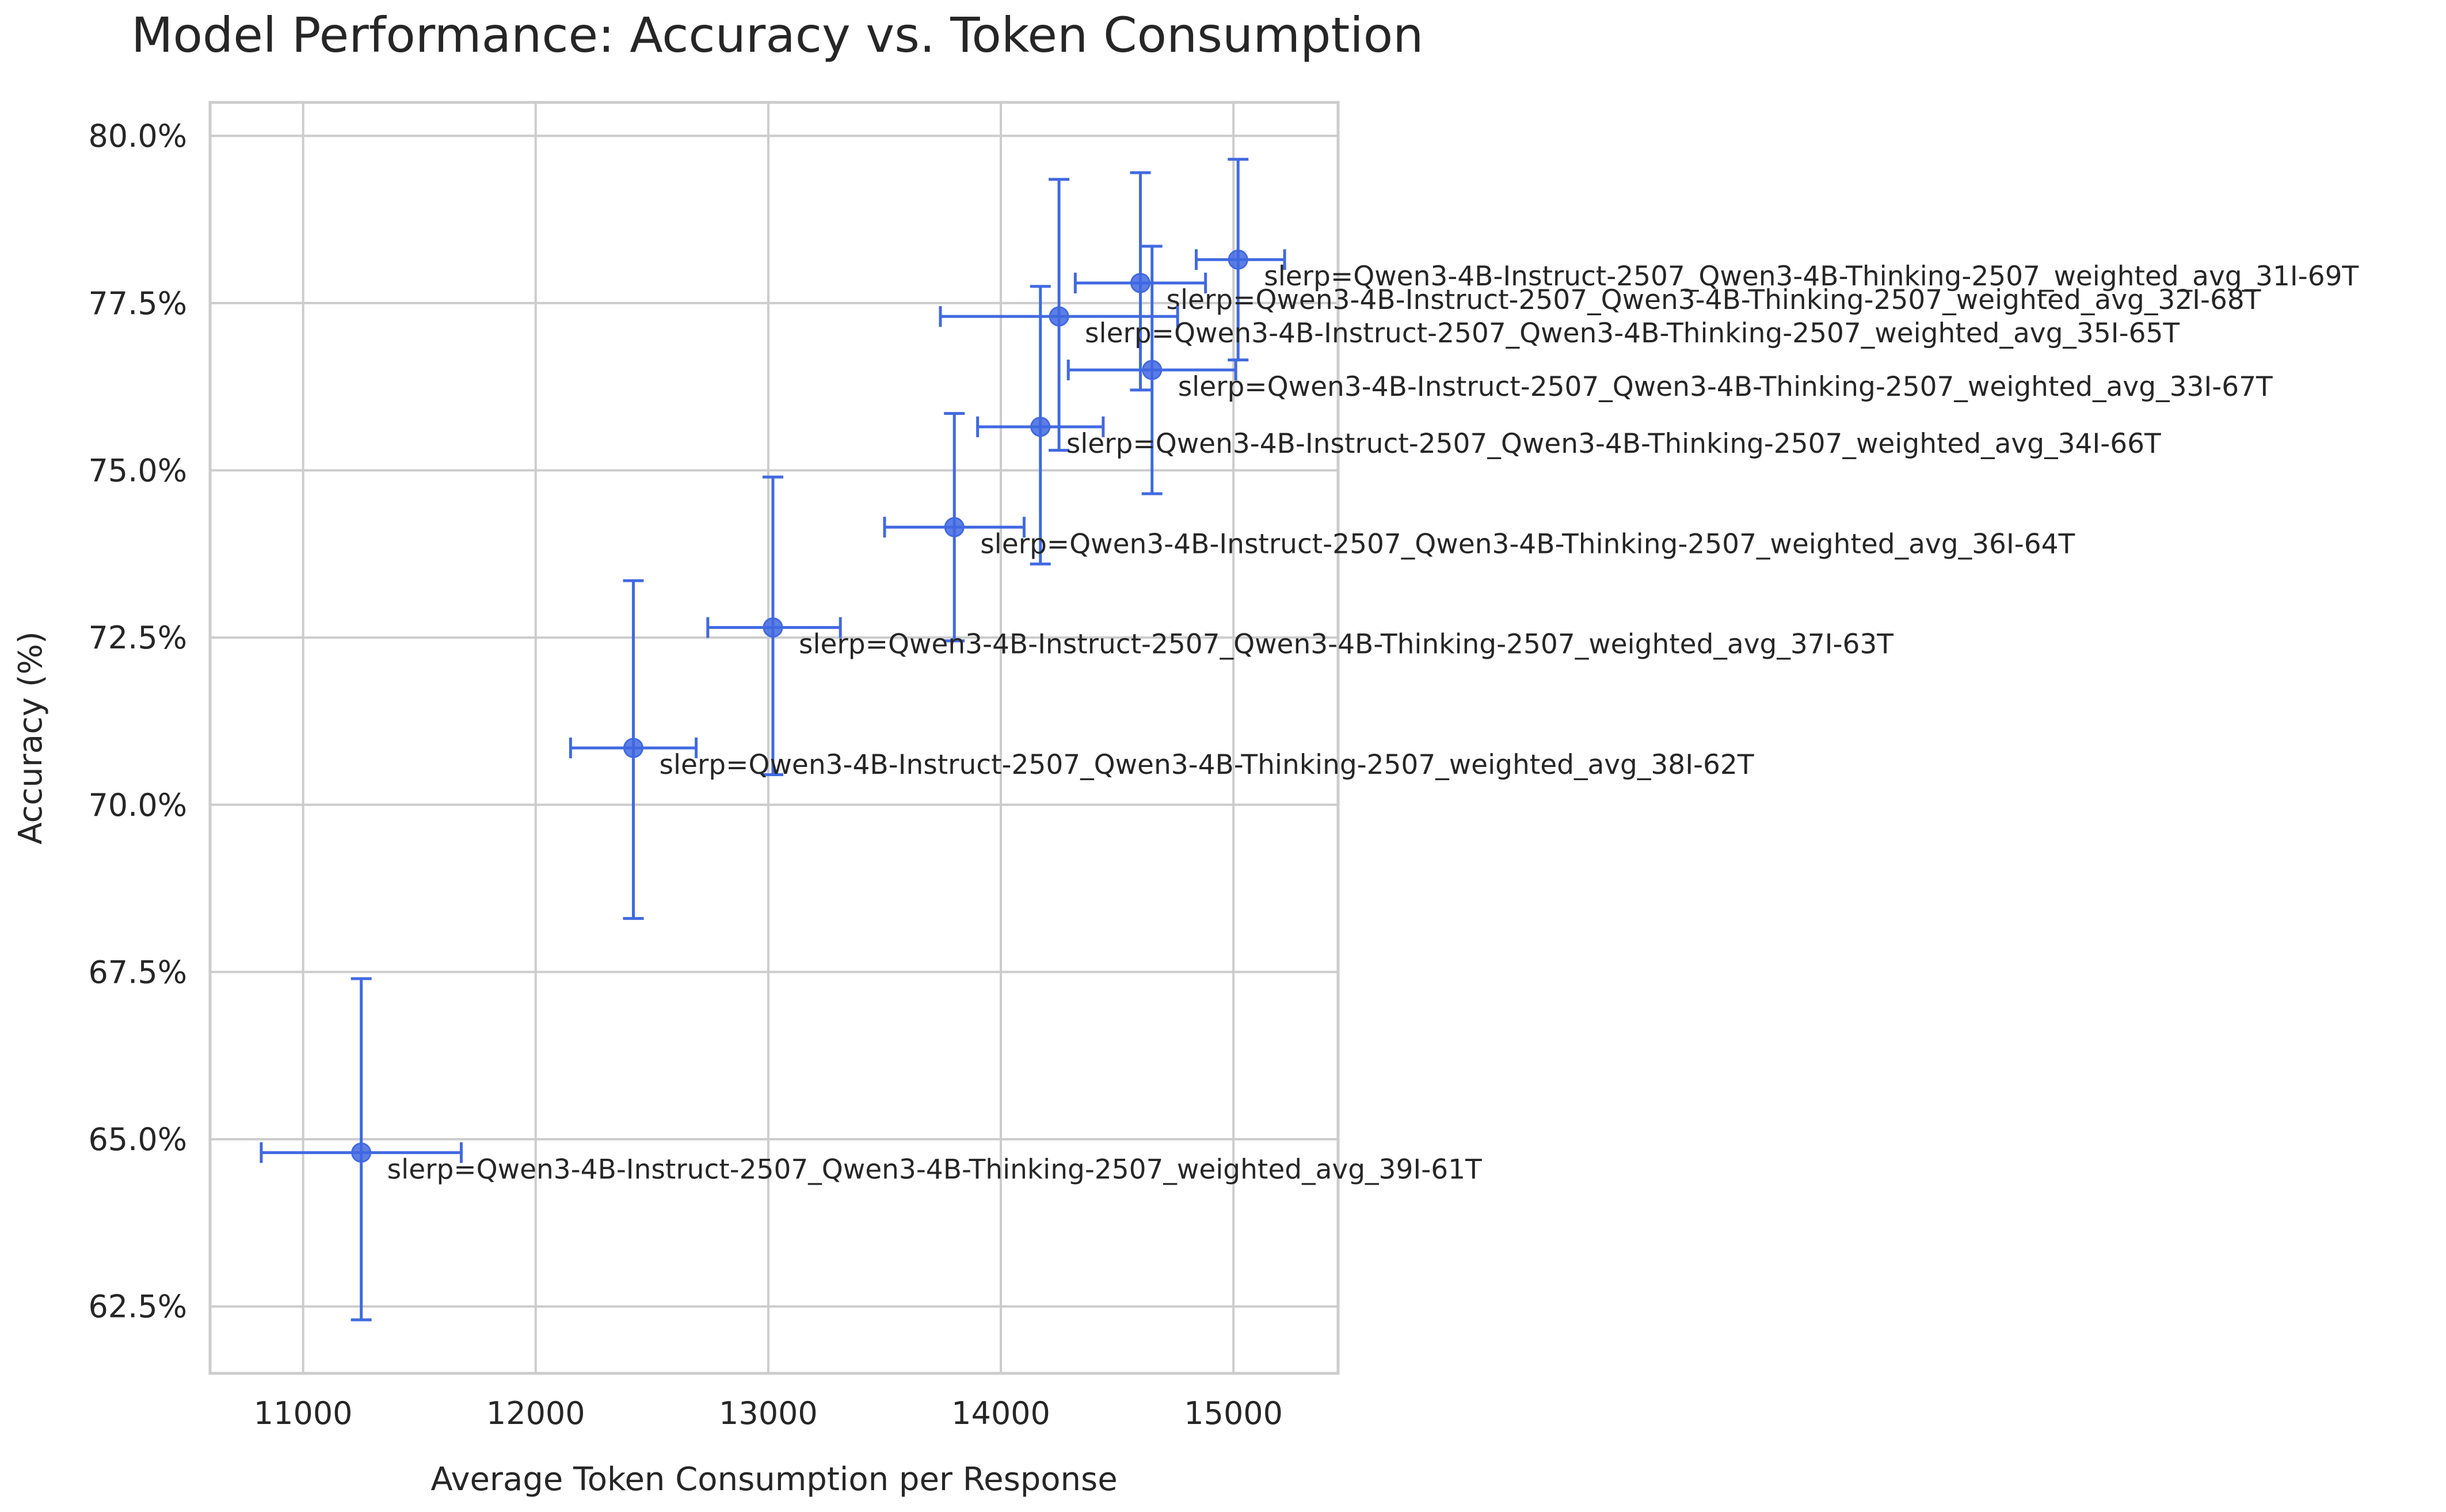 This screenshot has width=2446, height=1512. What do you see at coordinates (137, 1139) in the screenshot?
I see `y-tick-label: 65.0%` at bounding box center [137, 1139].